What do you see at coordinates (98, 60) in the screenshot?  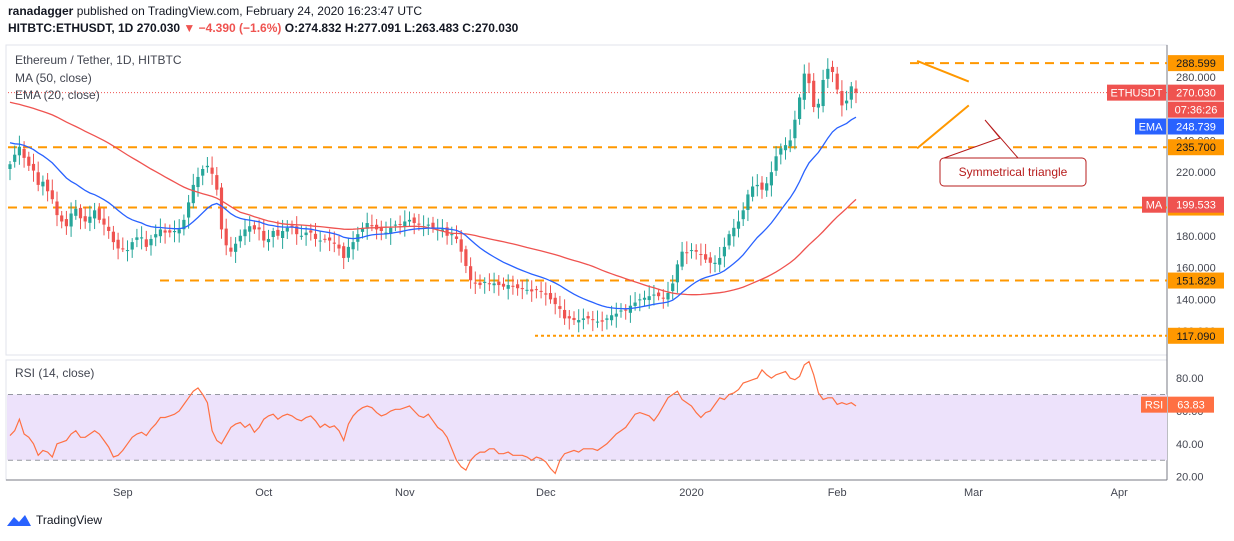 I see `legend-title: Ethereum / Tether, 1D, HITBTC` at bounding box center [98, 60].